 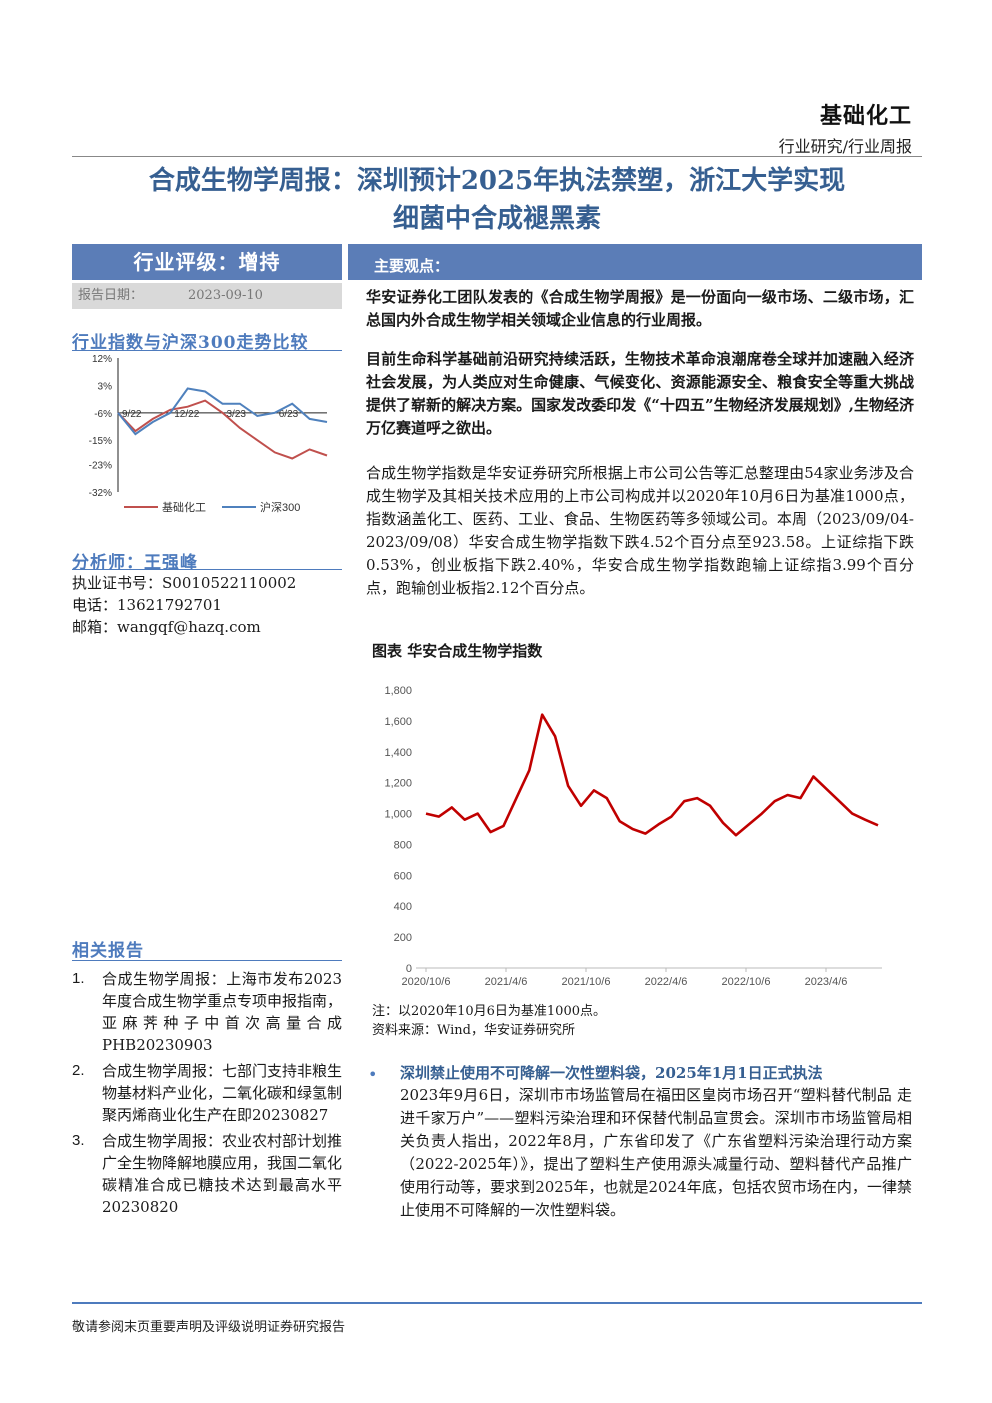 What do you see at coordinates (108, 951) in the screenshot?
I see `related-reports-title: 相关报告` at bounding box center [108, 951].